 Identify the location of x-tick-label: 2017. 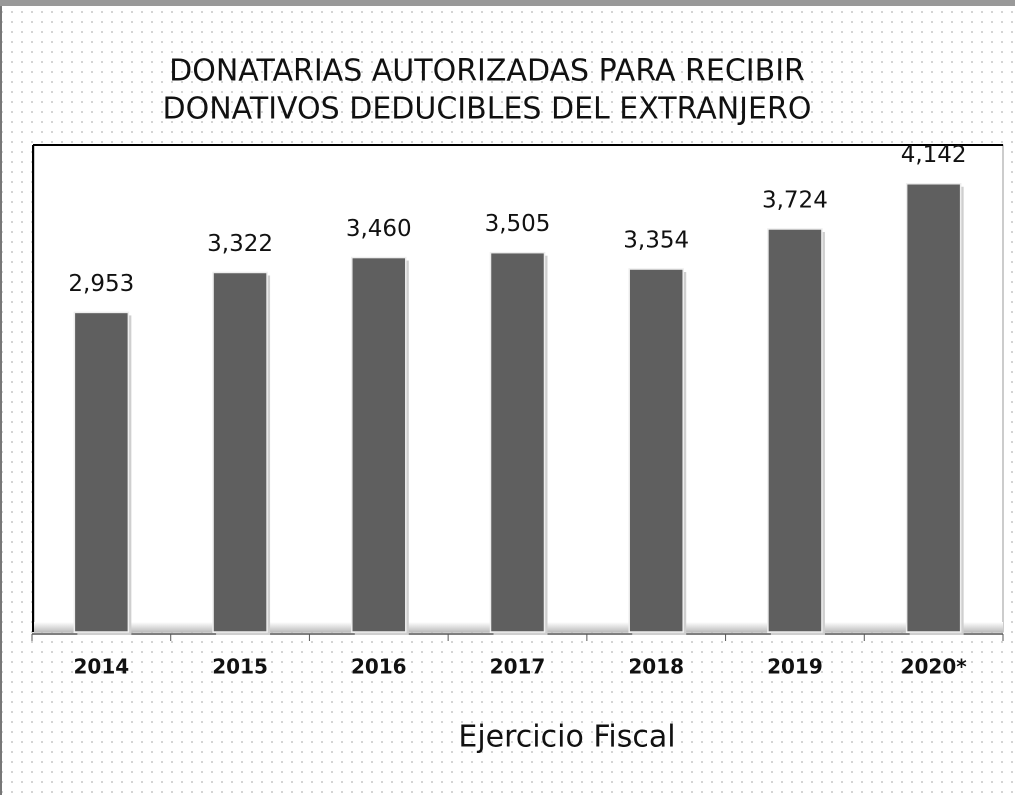
(518, 667).